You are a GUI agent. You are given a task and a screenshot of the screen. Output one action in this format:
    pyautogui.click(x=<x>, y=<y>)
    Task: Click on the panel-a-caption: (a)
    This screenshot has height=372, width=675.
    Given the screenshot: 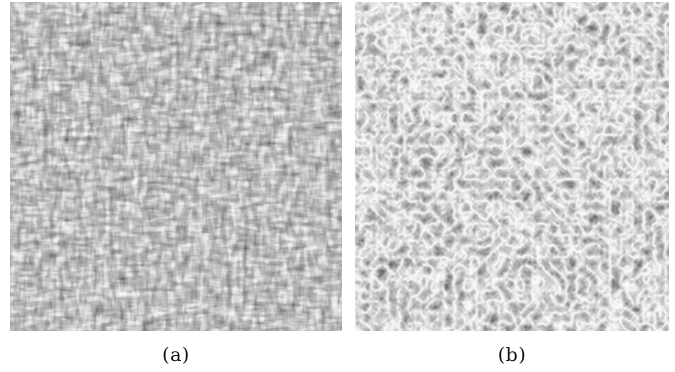 What is the action you would take?
    pyautogui.click(x=176, y=355)
    